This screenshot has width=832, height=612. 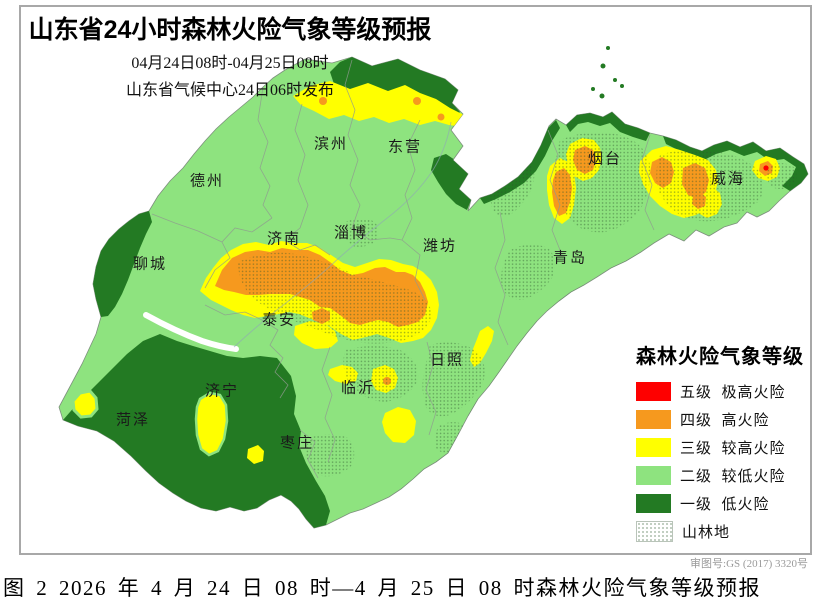 I want to click on city-label-滨州: 滨州, so click(x=331, y=143).